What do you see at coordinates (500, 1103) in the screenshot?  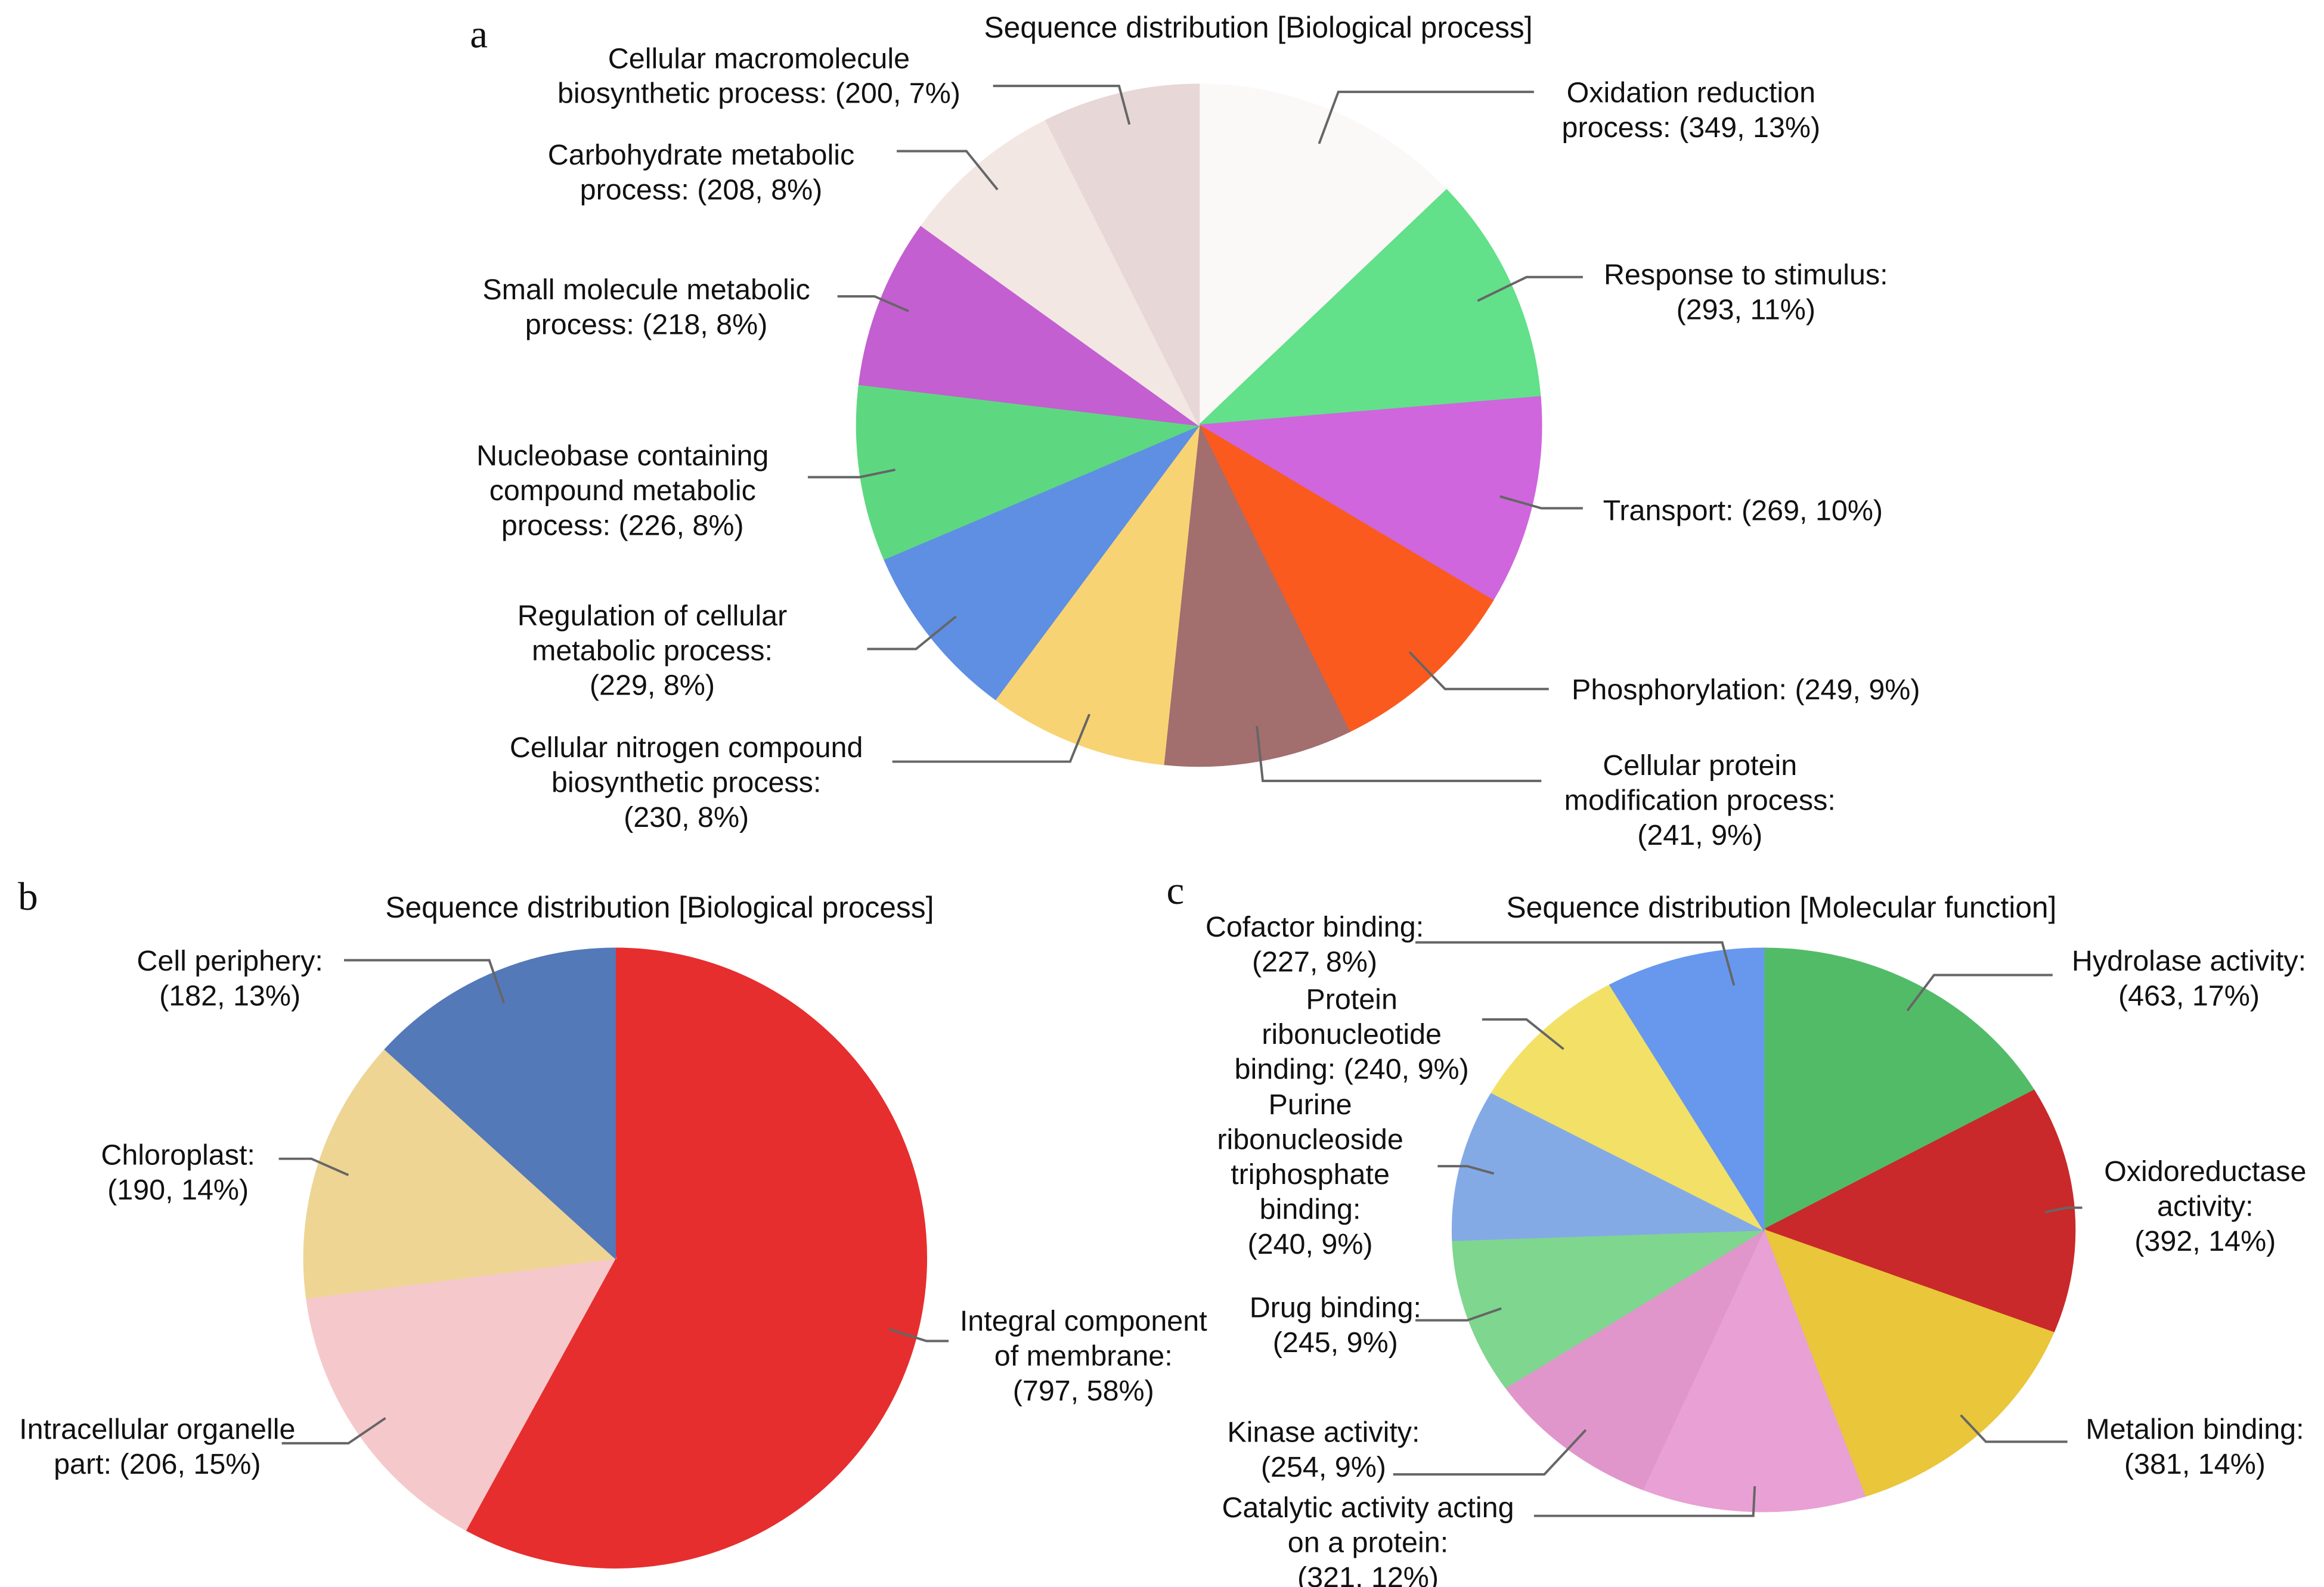 I see `pie-slice-cell-periphery` at bounding box center [500, 1103].